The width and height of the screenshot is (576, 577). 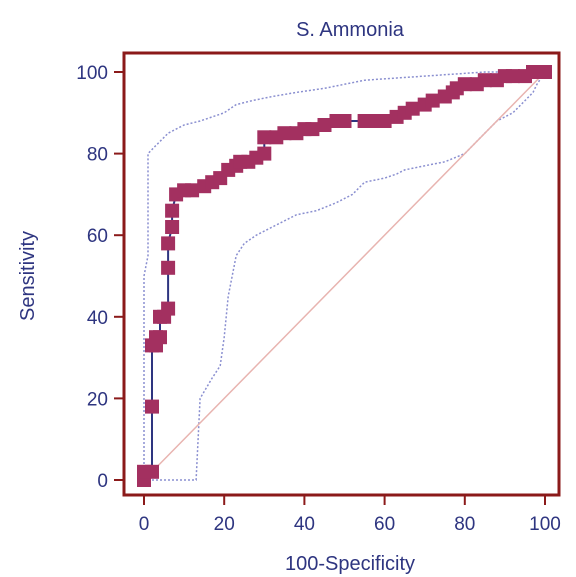 What do you see at coordinates (97, 155) in the screenshot?
I see `y-tick-label: 80` at bounding box center [97, 155].